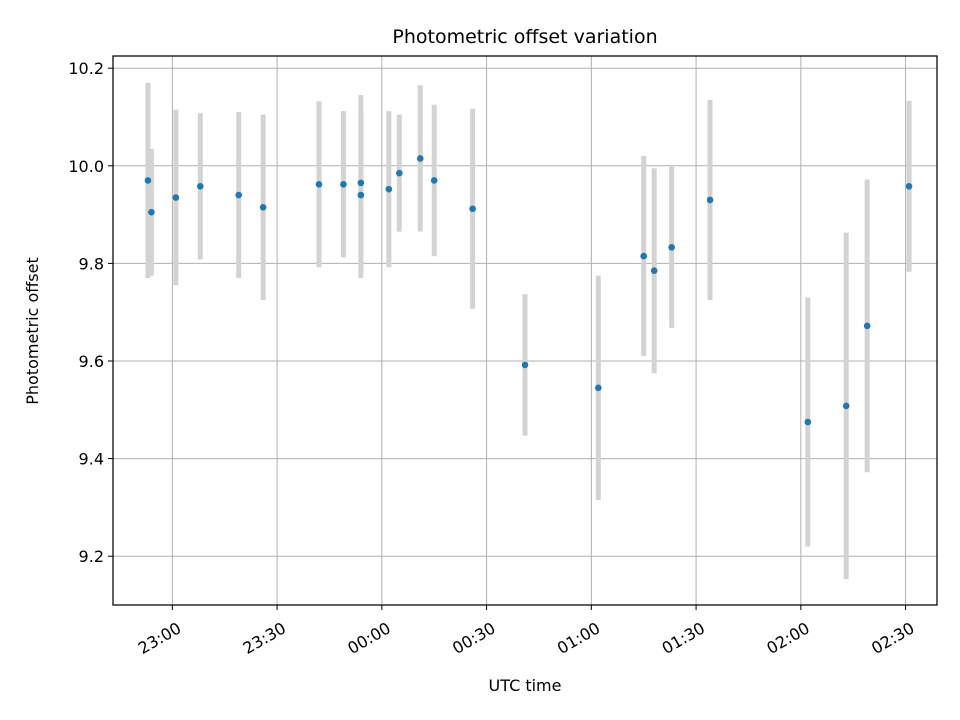 Image resolution: width=960 pixels, height=720 pixels. What do you see at coordinates (524, 37) in the screenshot?
I see `chart-title: Photometric offset variation` at bounding box center [524, 37].